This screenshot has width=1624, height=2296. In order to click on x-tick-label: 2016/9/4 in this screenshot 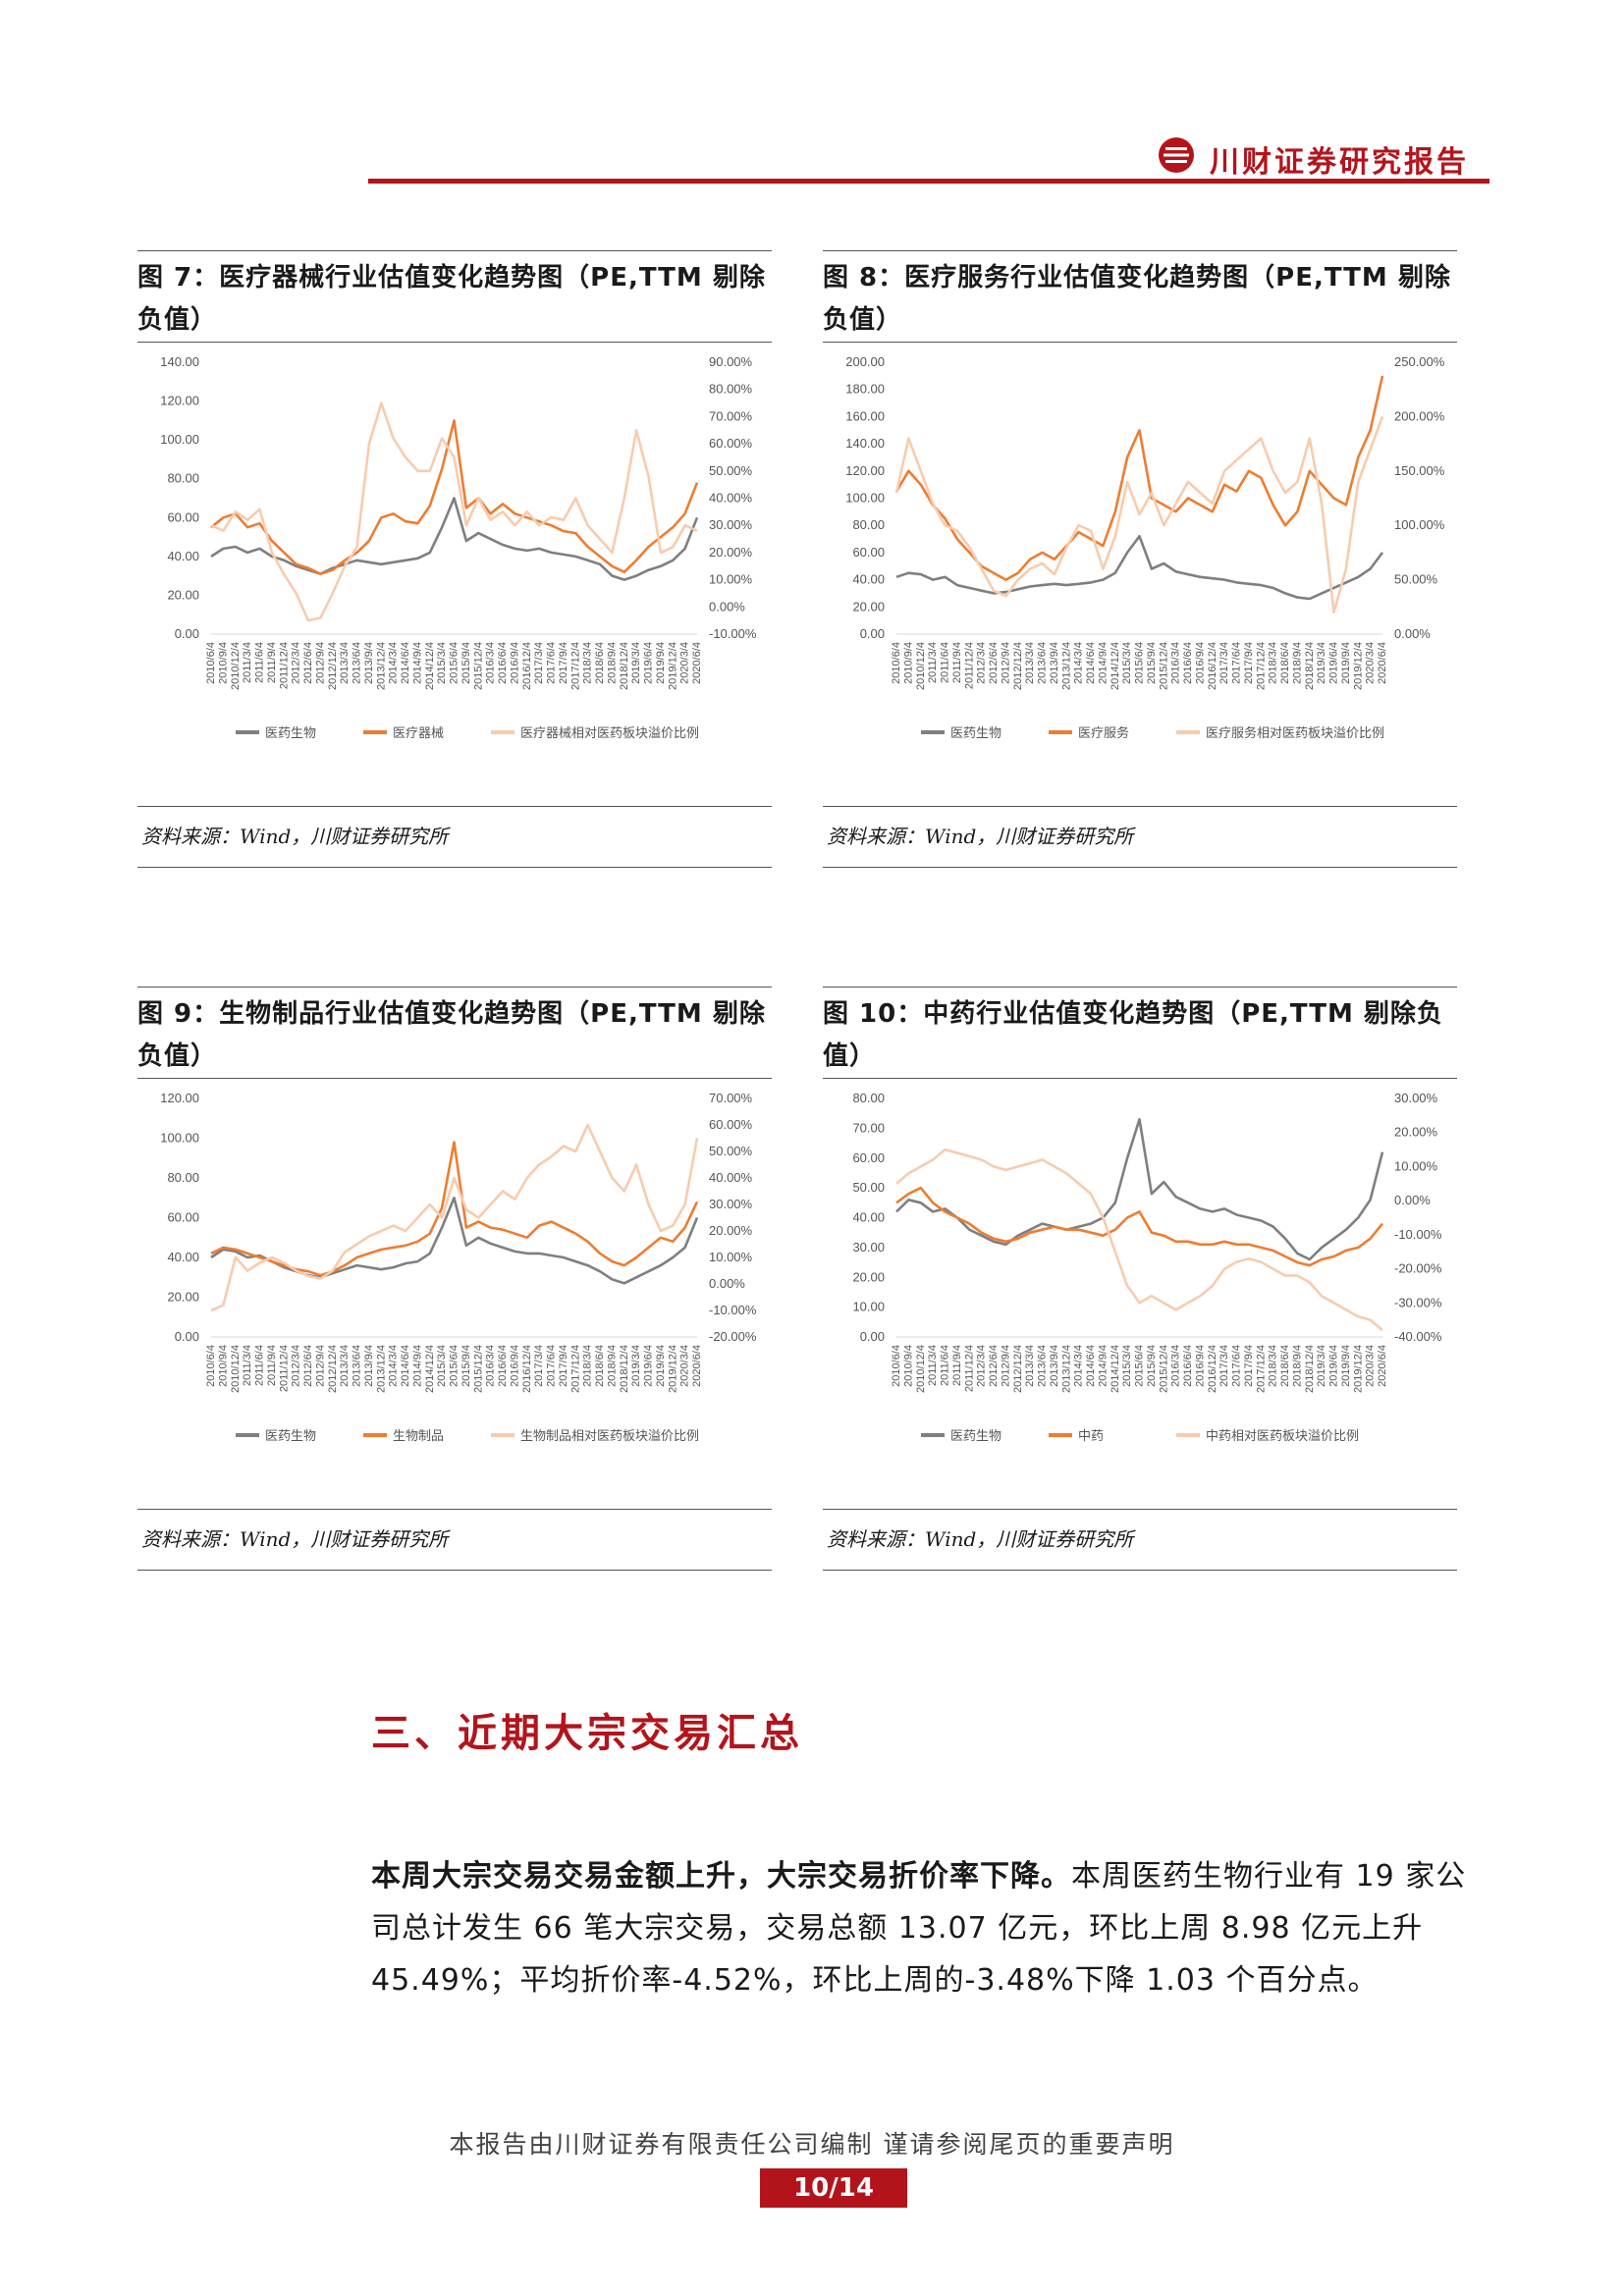, I will do `click(1200, 1366)`.